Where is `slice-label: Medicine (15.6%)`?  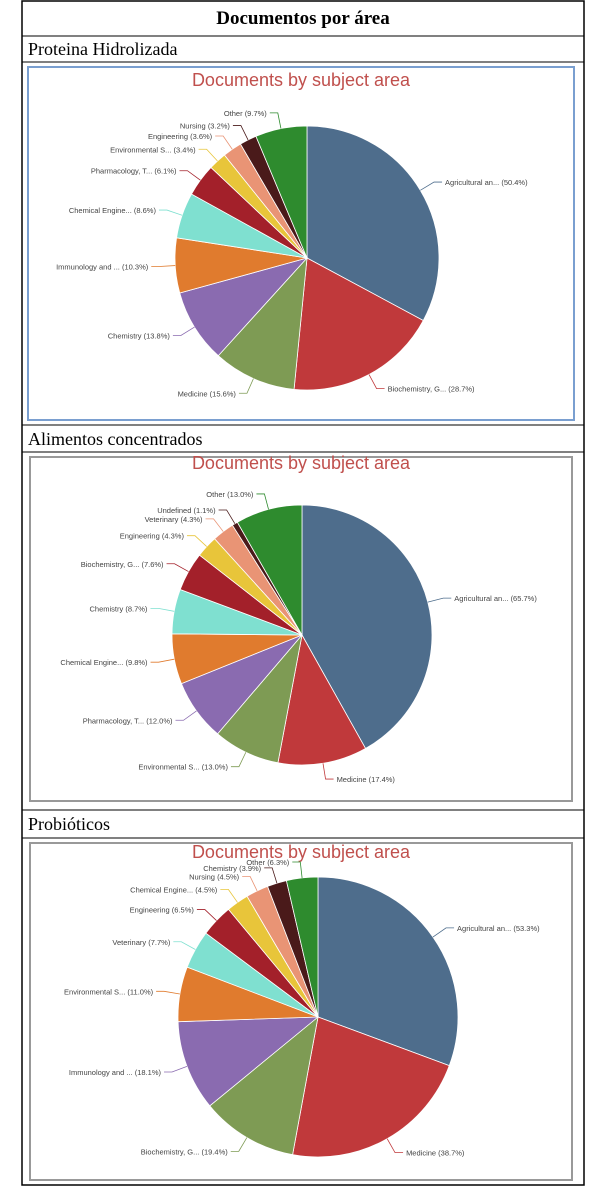
slice-label: Medicine (15.6%) is located at coordinates (207, 393).